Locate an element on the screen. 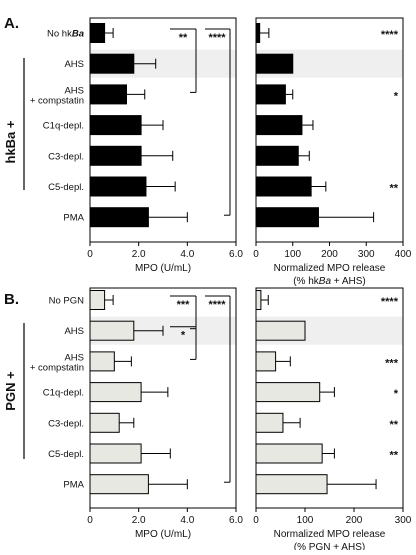 Image resolution: width=416 pixels, height=555 pixels. panel-letter: B. is located at coordinates (11, 299).